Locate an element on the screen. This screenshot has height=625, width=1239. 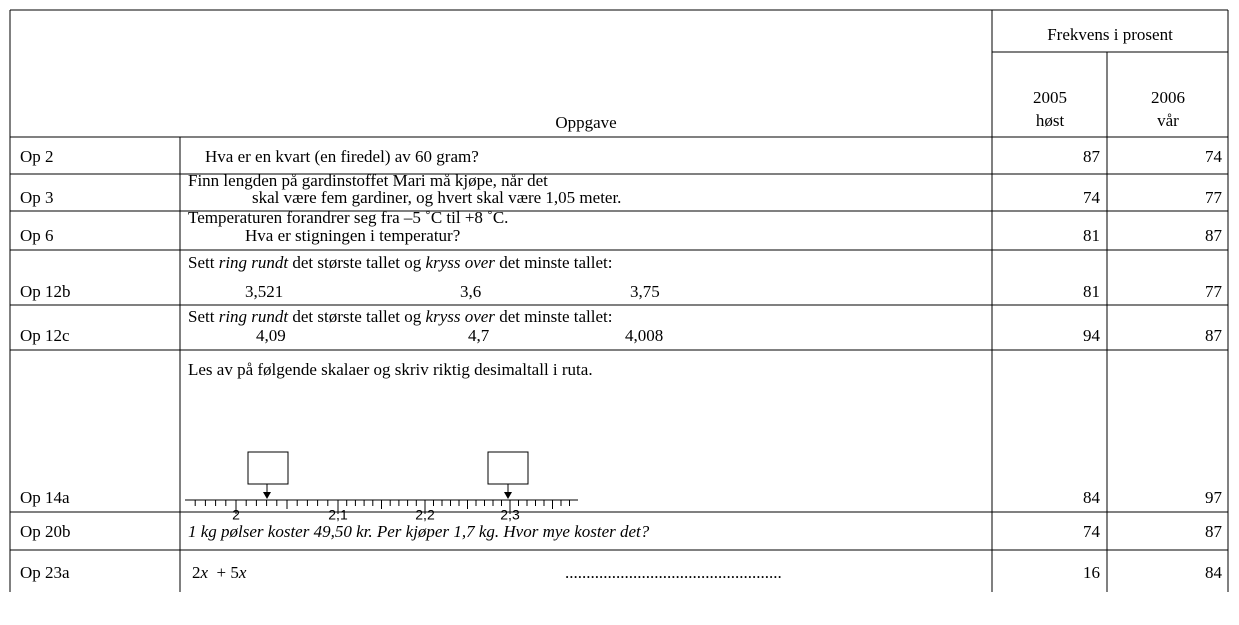
value: 16 is located at coordinates (1091, 572).